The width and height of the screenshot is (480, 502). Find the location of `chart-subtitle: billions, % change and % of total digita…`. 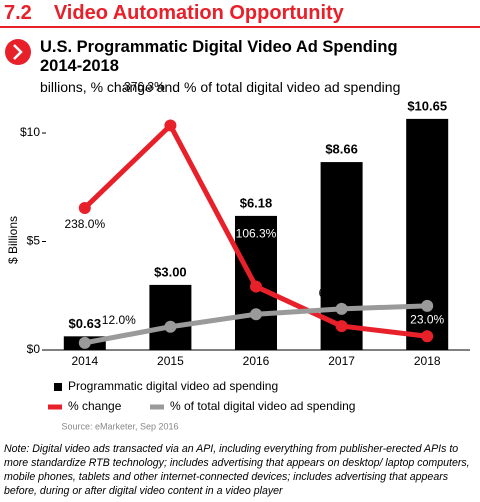

chart-subtitle: billions, % change and % of total digita… is located at coordinates (220, 87).